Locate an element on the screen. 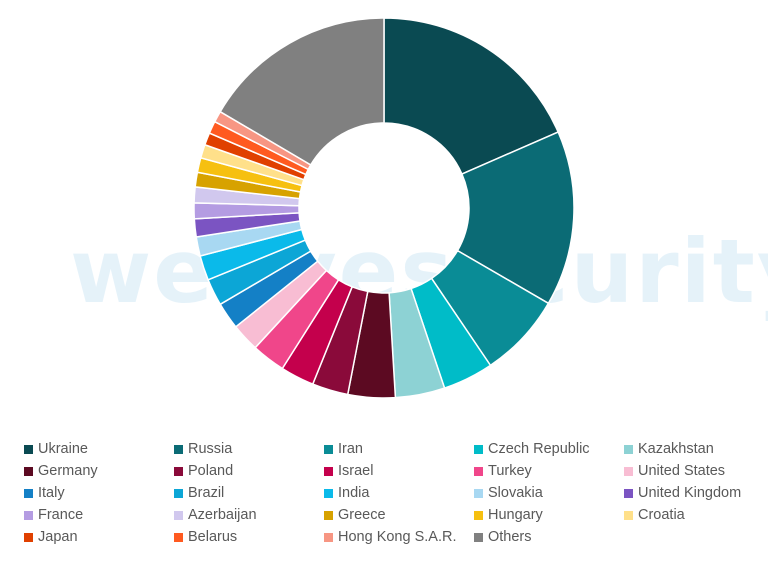  legend-item: Poland is located at coordinates (249, 471).